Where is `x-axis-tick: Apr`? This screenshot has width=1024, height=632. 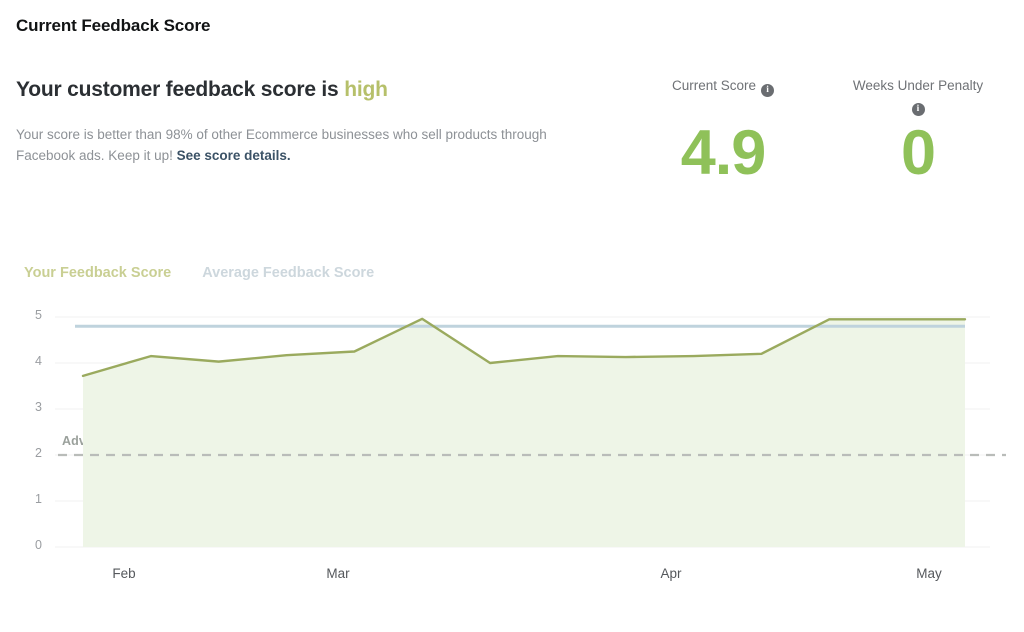
x-axis-tick: Apr is located at coordinates (671, 573).